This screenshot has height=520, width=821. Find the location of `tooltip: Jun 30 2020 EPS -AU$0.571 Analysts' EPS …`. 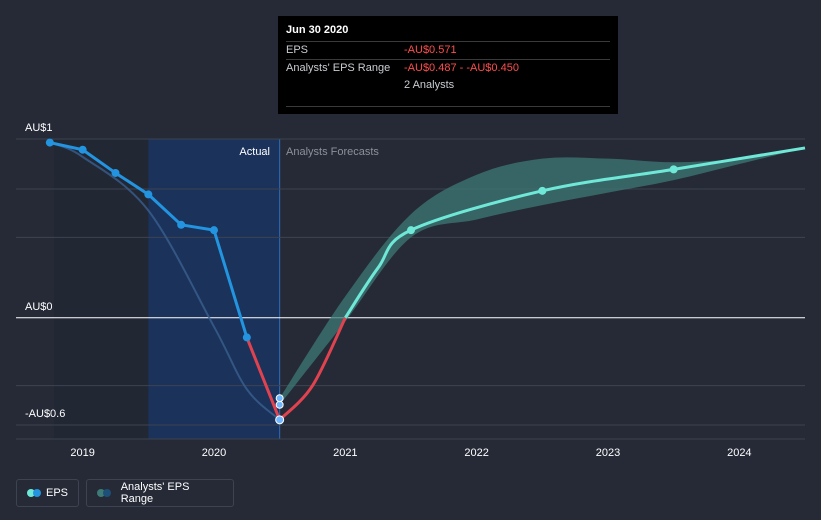

tooltip: Jun 30 2020 EPS -AU$0.571 Analysts' EPS … is located at coordinates (448, 65).